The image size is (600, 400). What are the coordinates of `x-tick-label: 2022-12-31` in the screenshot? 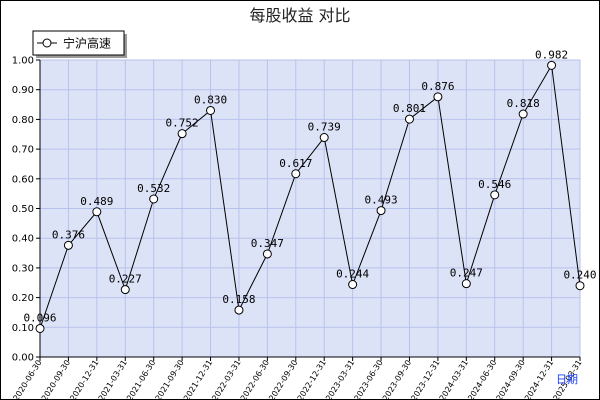 It's located at (312, 379).